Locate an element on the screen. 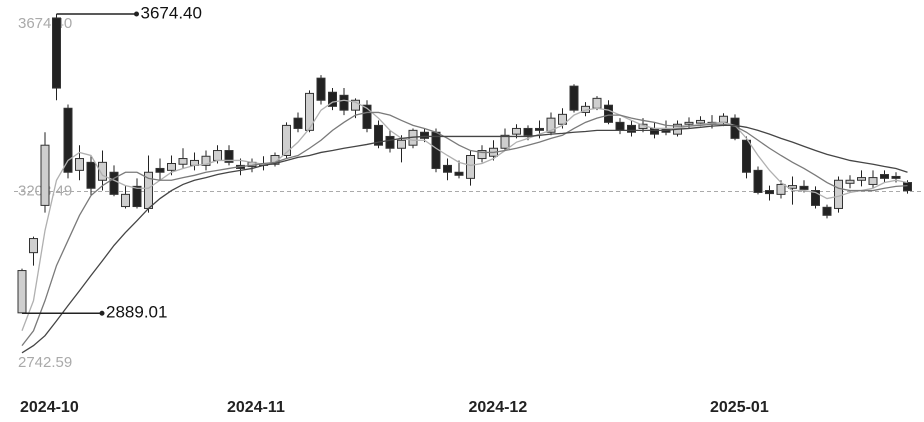  annotation-label: 2889.01 is located at coordinates (136, 312).